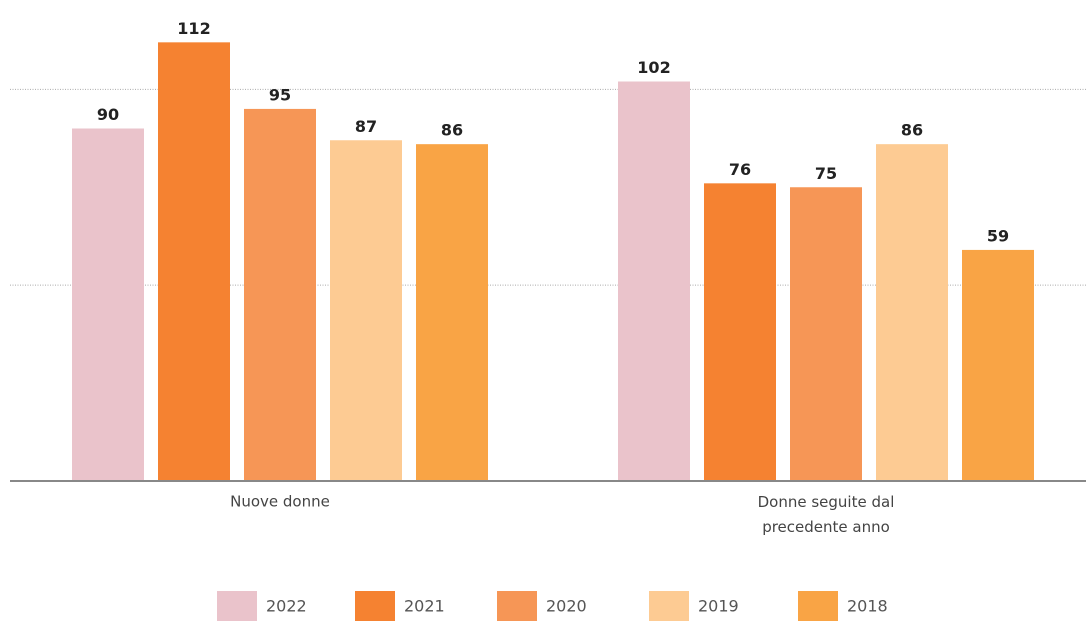 The width and height of the screenshot is (1086, 621). I want to click on legend-label: 2019, so click(718, 606).